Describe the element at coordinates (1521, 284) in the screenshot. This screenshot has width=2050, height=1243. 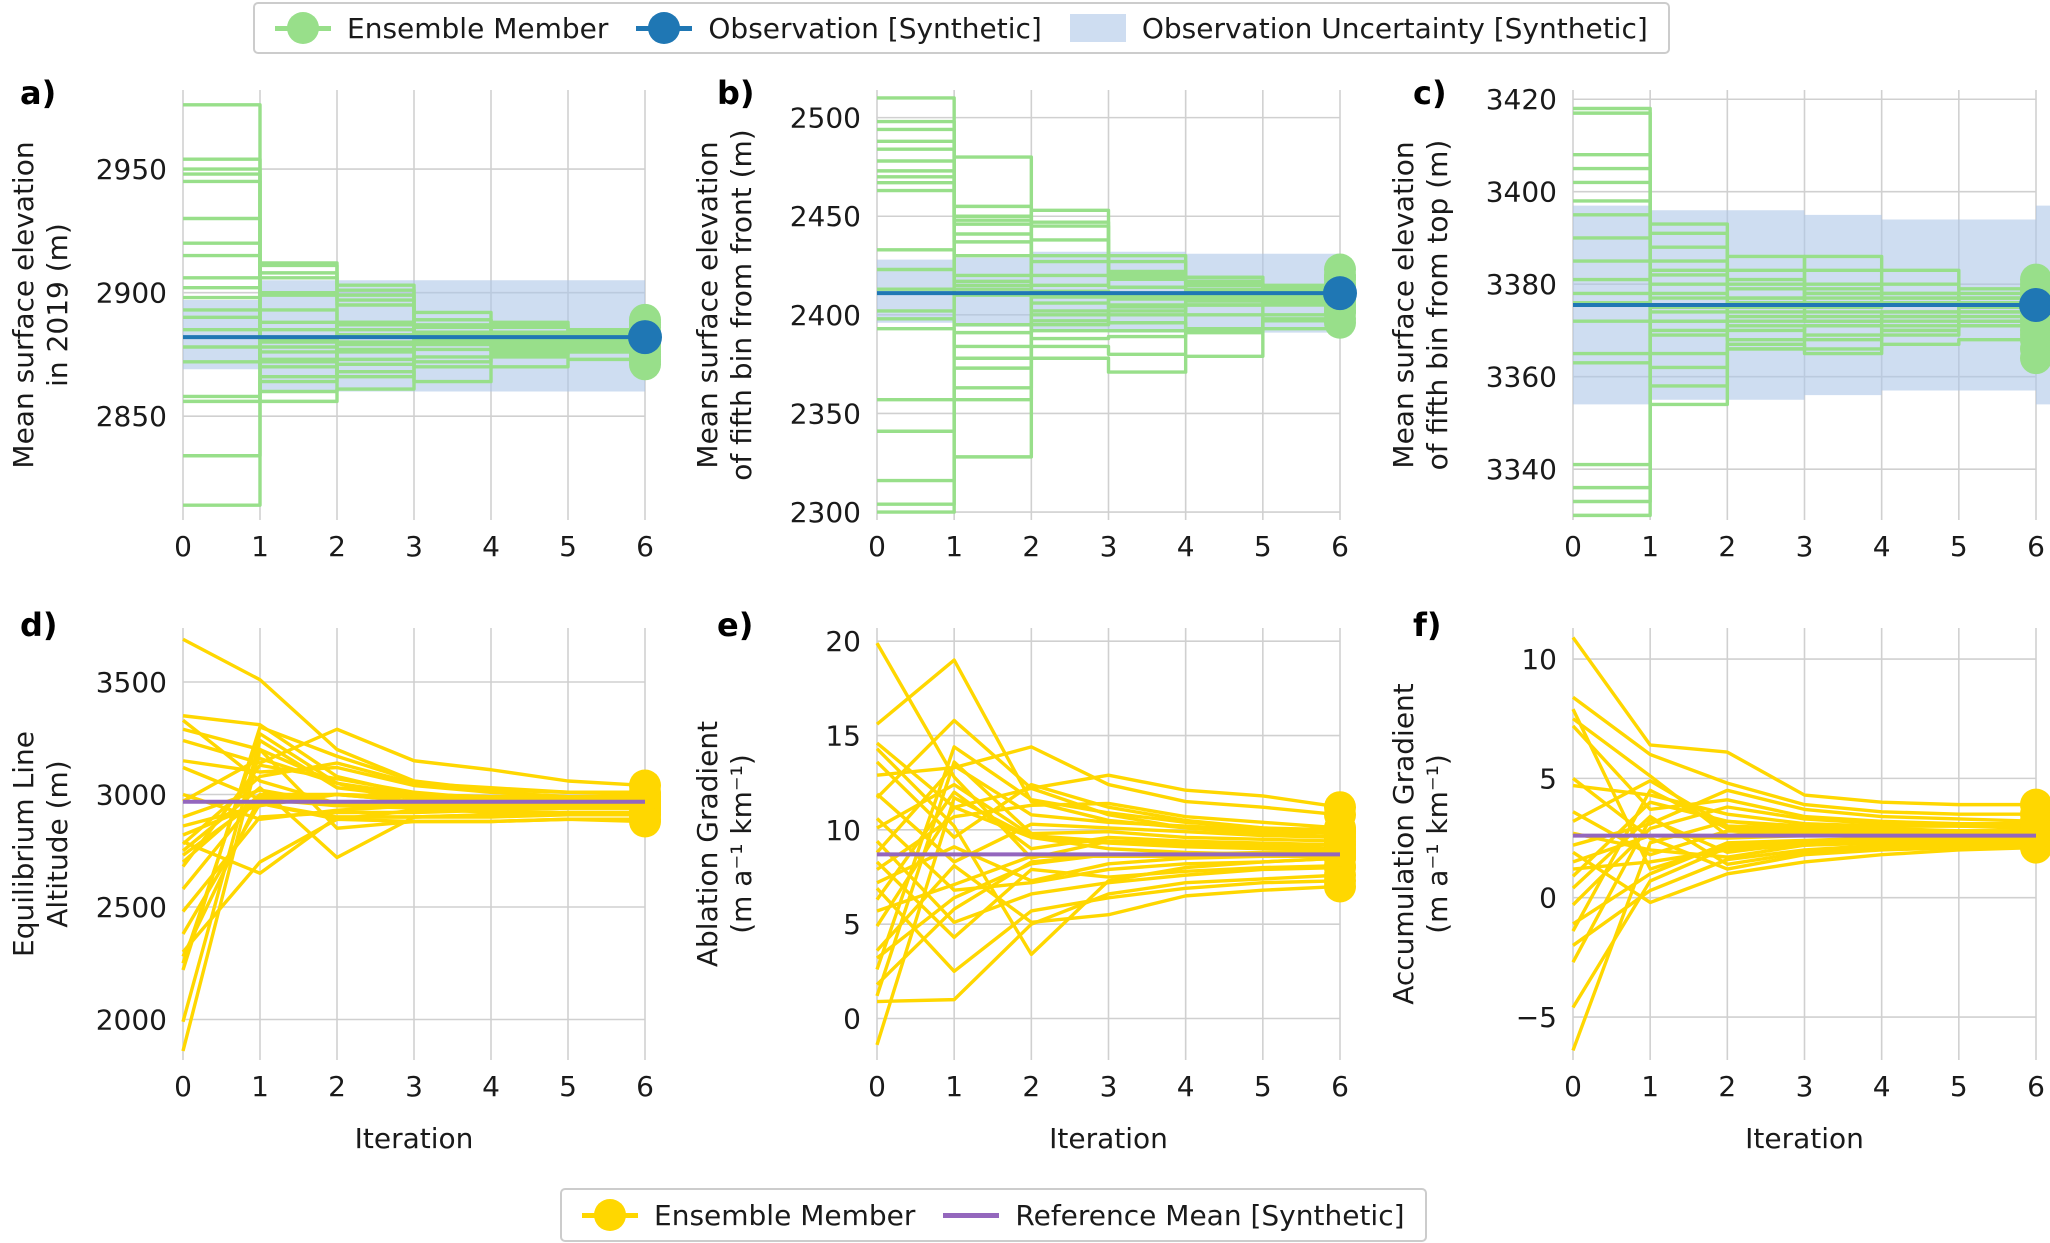
I see `y-tick-label: 3380` at that location.